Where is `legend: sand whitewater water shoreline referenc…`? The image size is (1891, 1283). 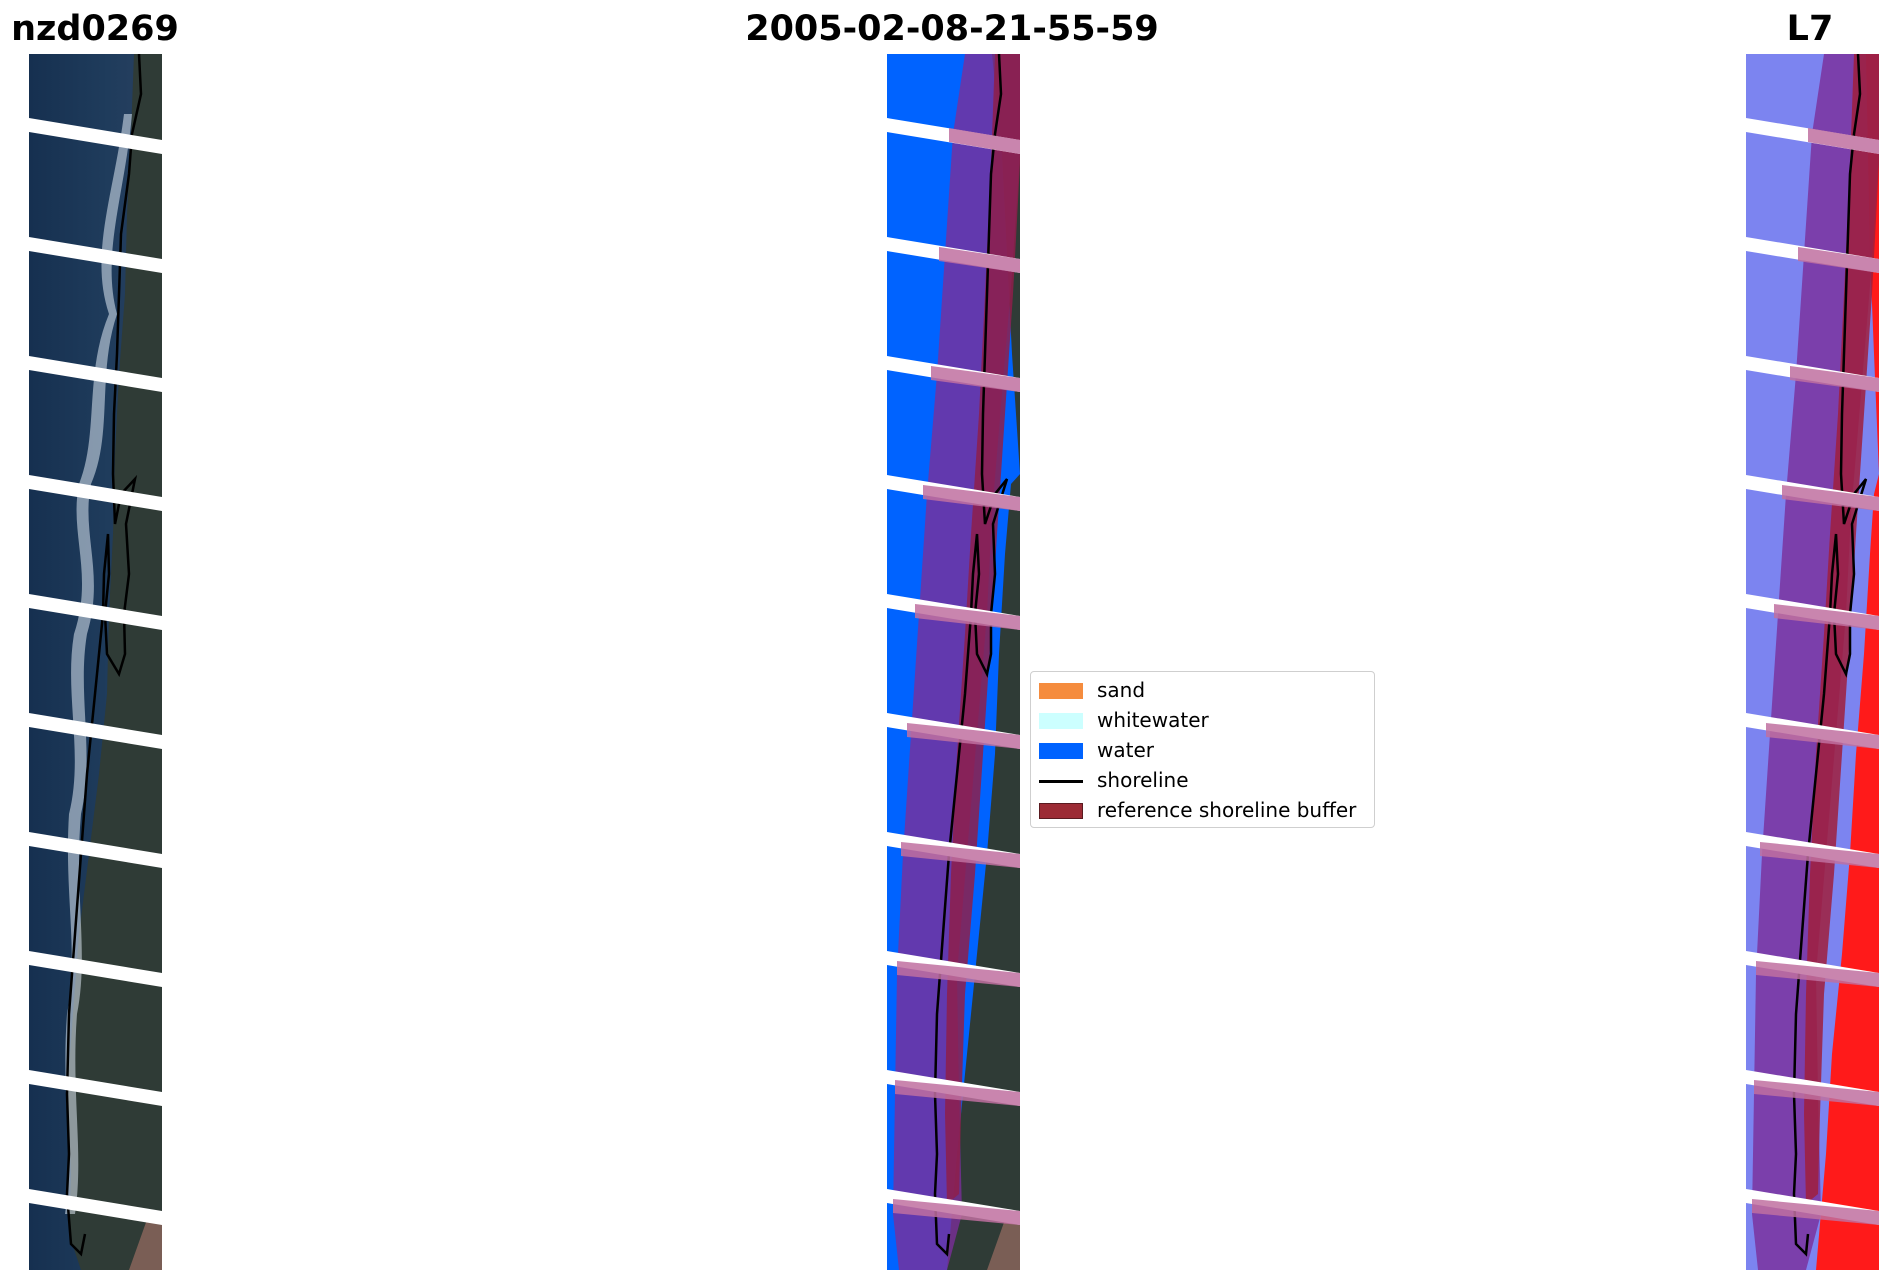 legend: sand whitewater water shoreline referenc… is located at coordinates (1202, 749).